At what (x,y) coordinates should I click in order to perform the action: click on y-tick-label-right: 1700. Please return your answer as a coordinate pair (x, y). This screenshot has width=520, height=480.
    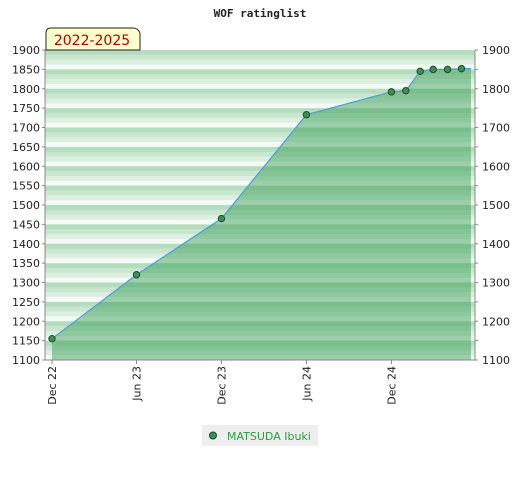
    Looking at the image, I should click on (496, 128).